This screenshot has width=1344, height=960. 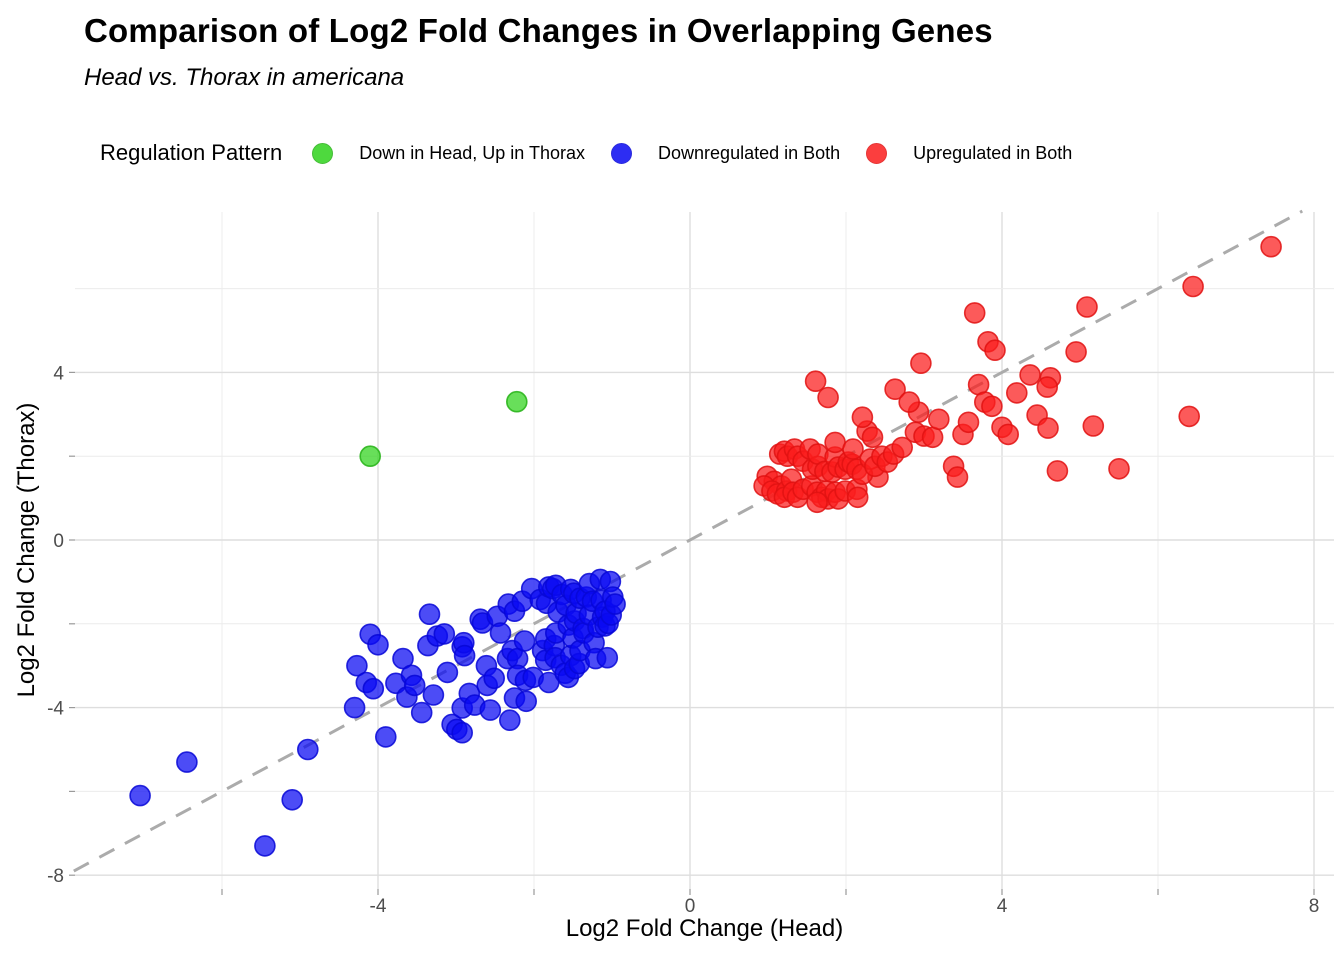 What do you see at coordinates (58, 373) in the screenshot?
I see `y-tick-label: 4` at bounding box center [58, 373].